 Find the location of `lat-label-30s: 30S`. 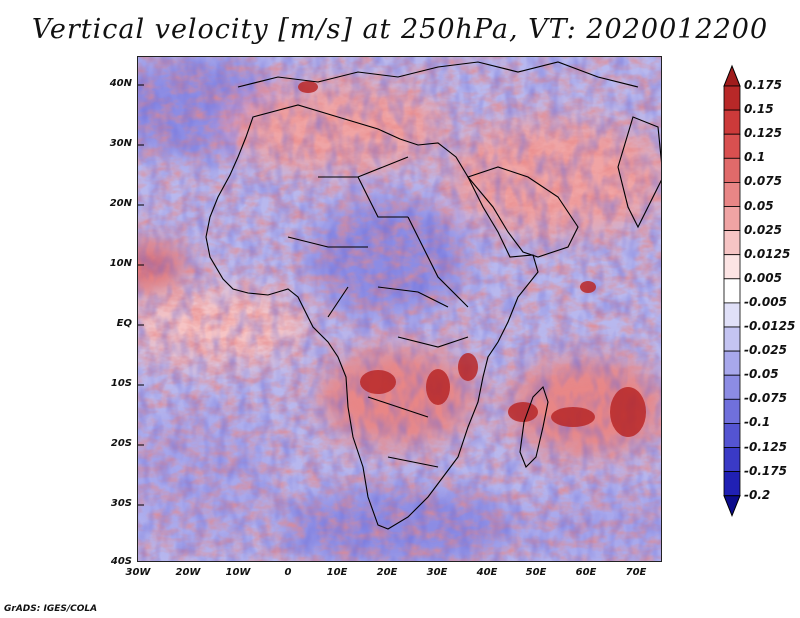

lat-label-30s: 30S is located at coordinates (121, 503).